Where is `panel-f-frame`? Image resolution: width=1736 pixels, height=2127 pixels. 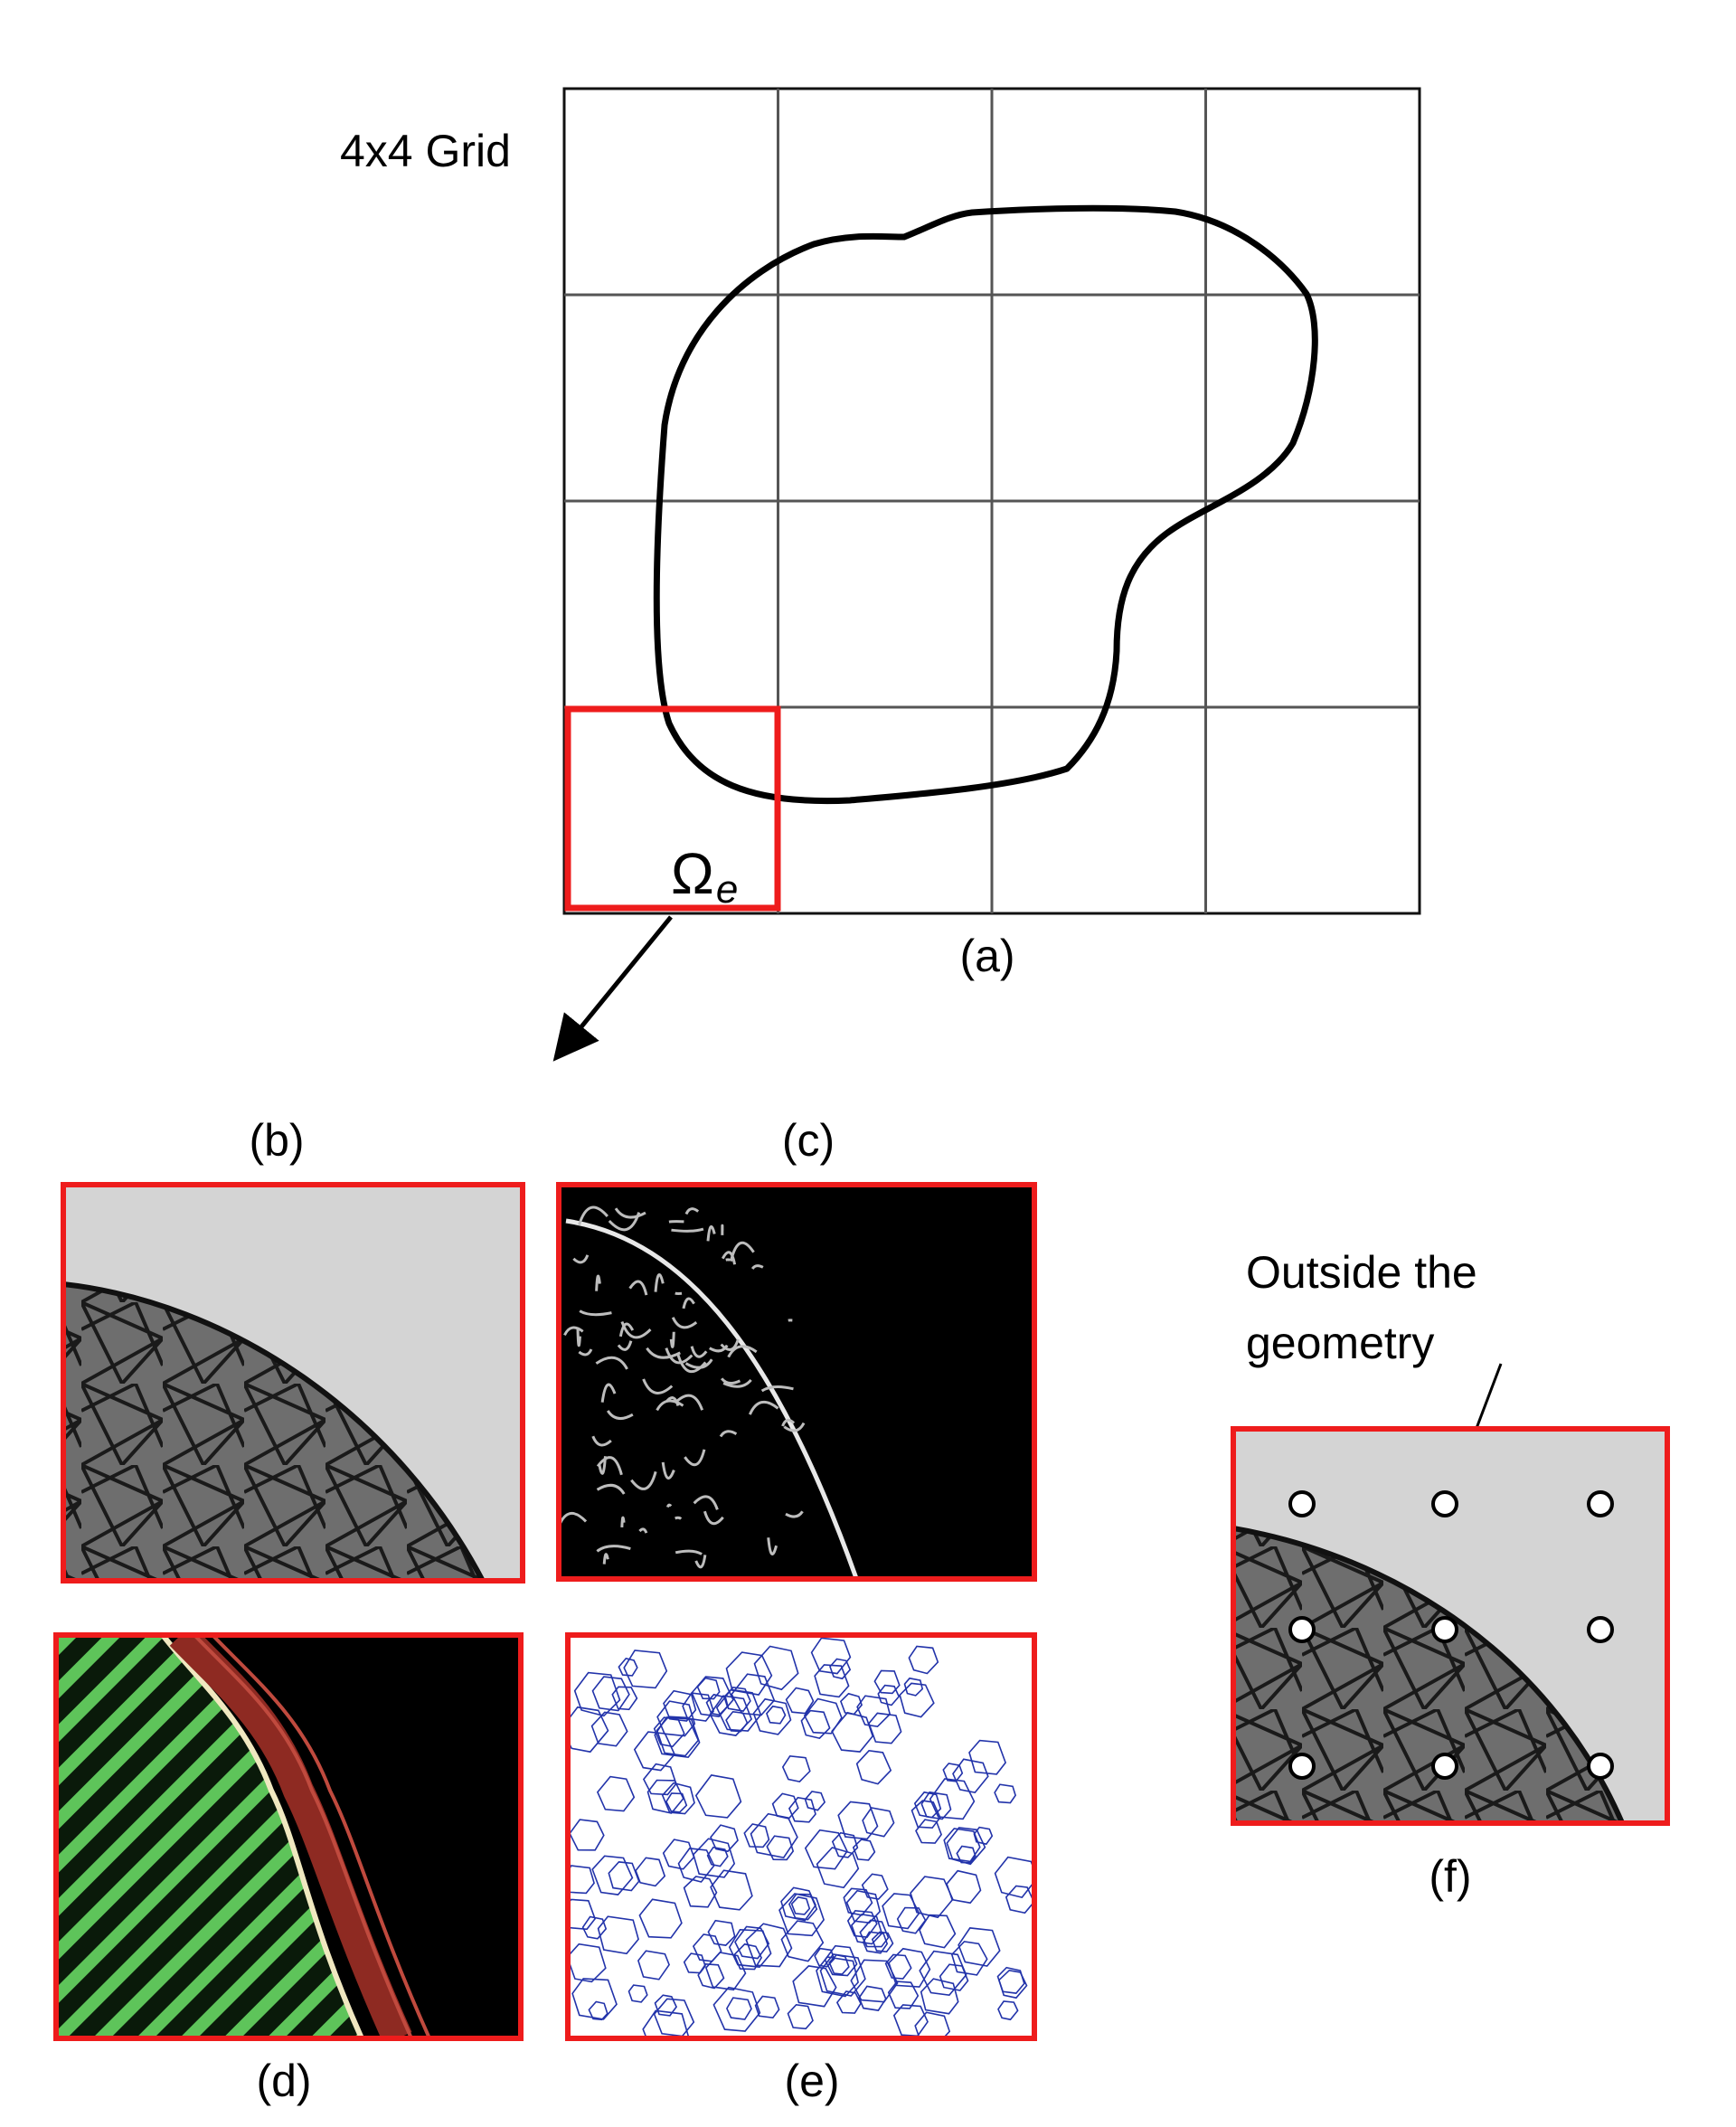
panel-f-frame is located at coordinates (1450, 1626).